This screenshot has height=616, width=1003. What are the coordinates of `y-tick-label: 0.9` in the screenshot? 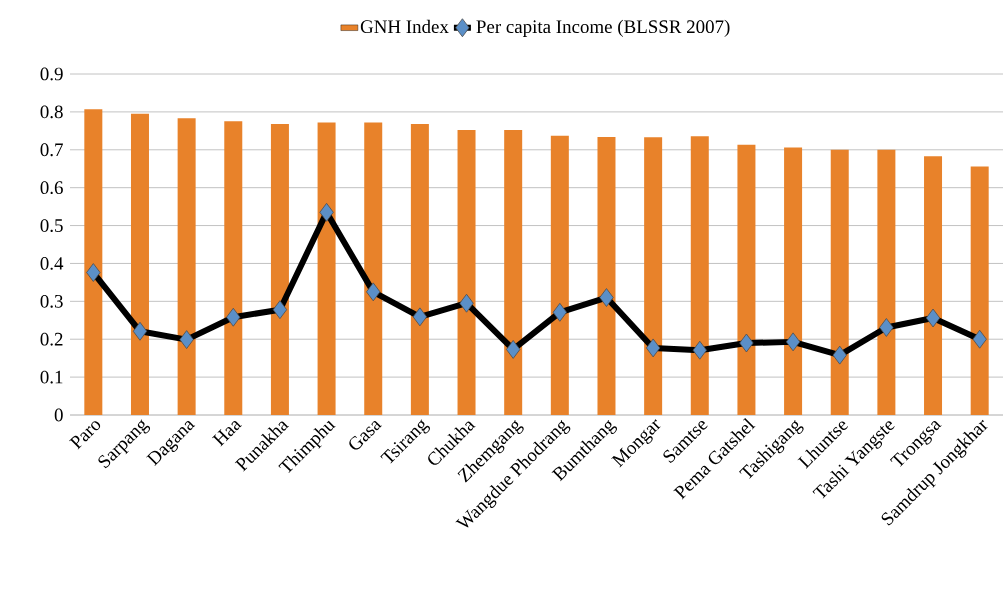 It's located at (51, 74).